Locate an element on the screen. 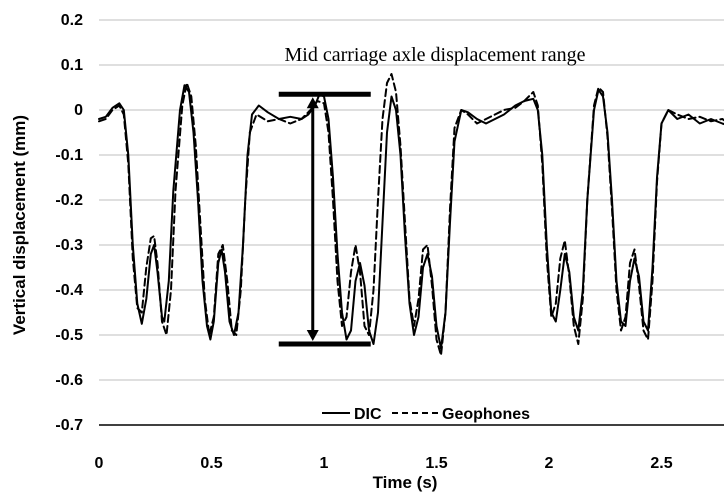 The image size is (724, 495). x-axis-label: Time (s) is located at coordinates (405, 482).